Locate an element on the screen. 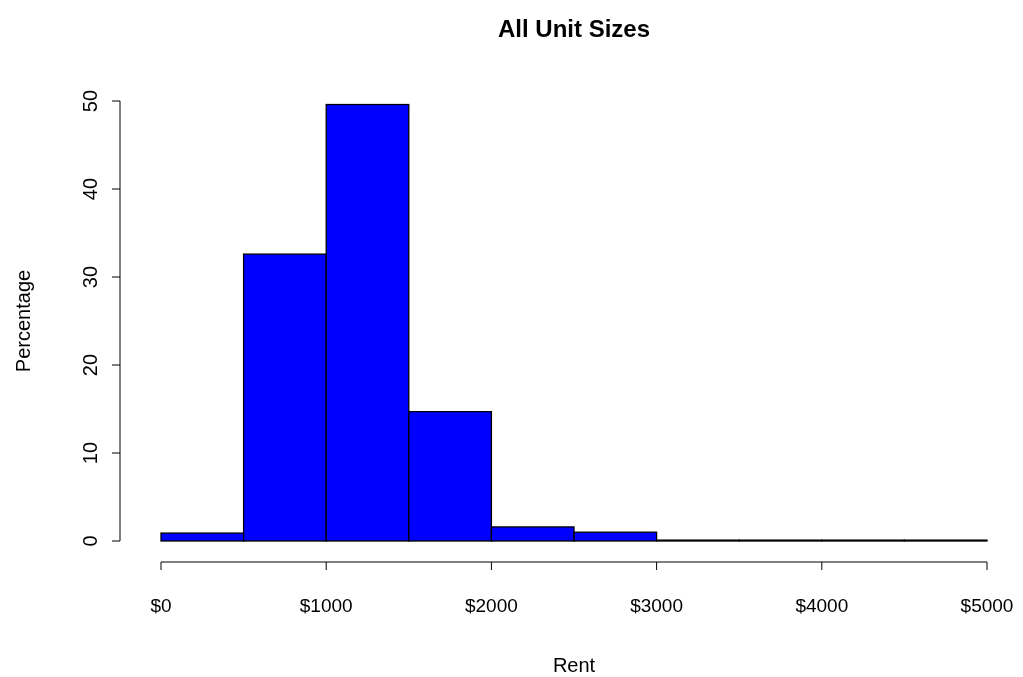 The image size is (1023, 677). y-tick-label: 0 is located at coordinates (90, 541).